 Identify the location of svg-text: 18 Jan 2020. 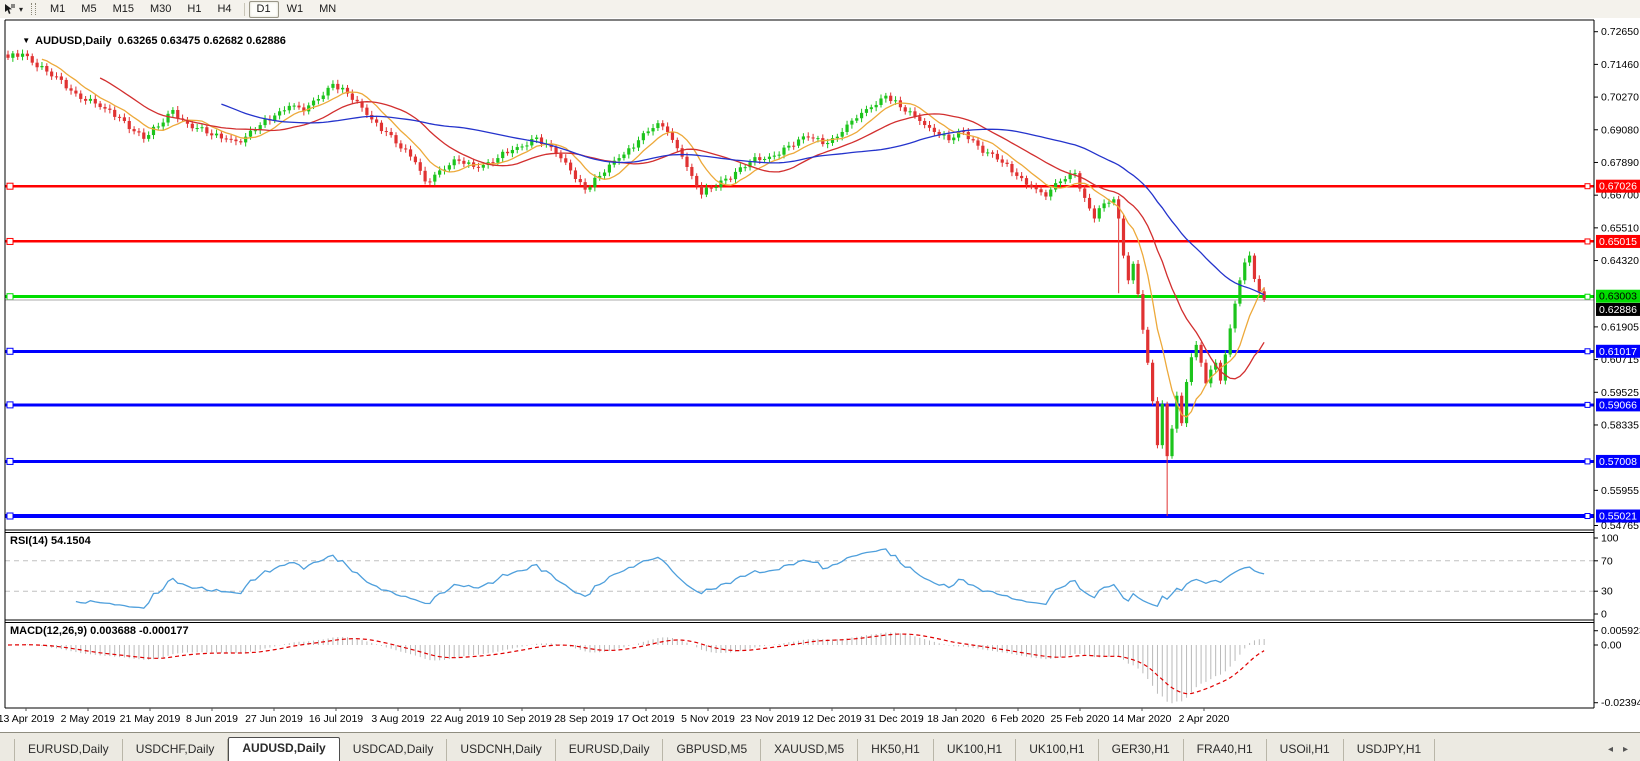
(956, 719).